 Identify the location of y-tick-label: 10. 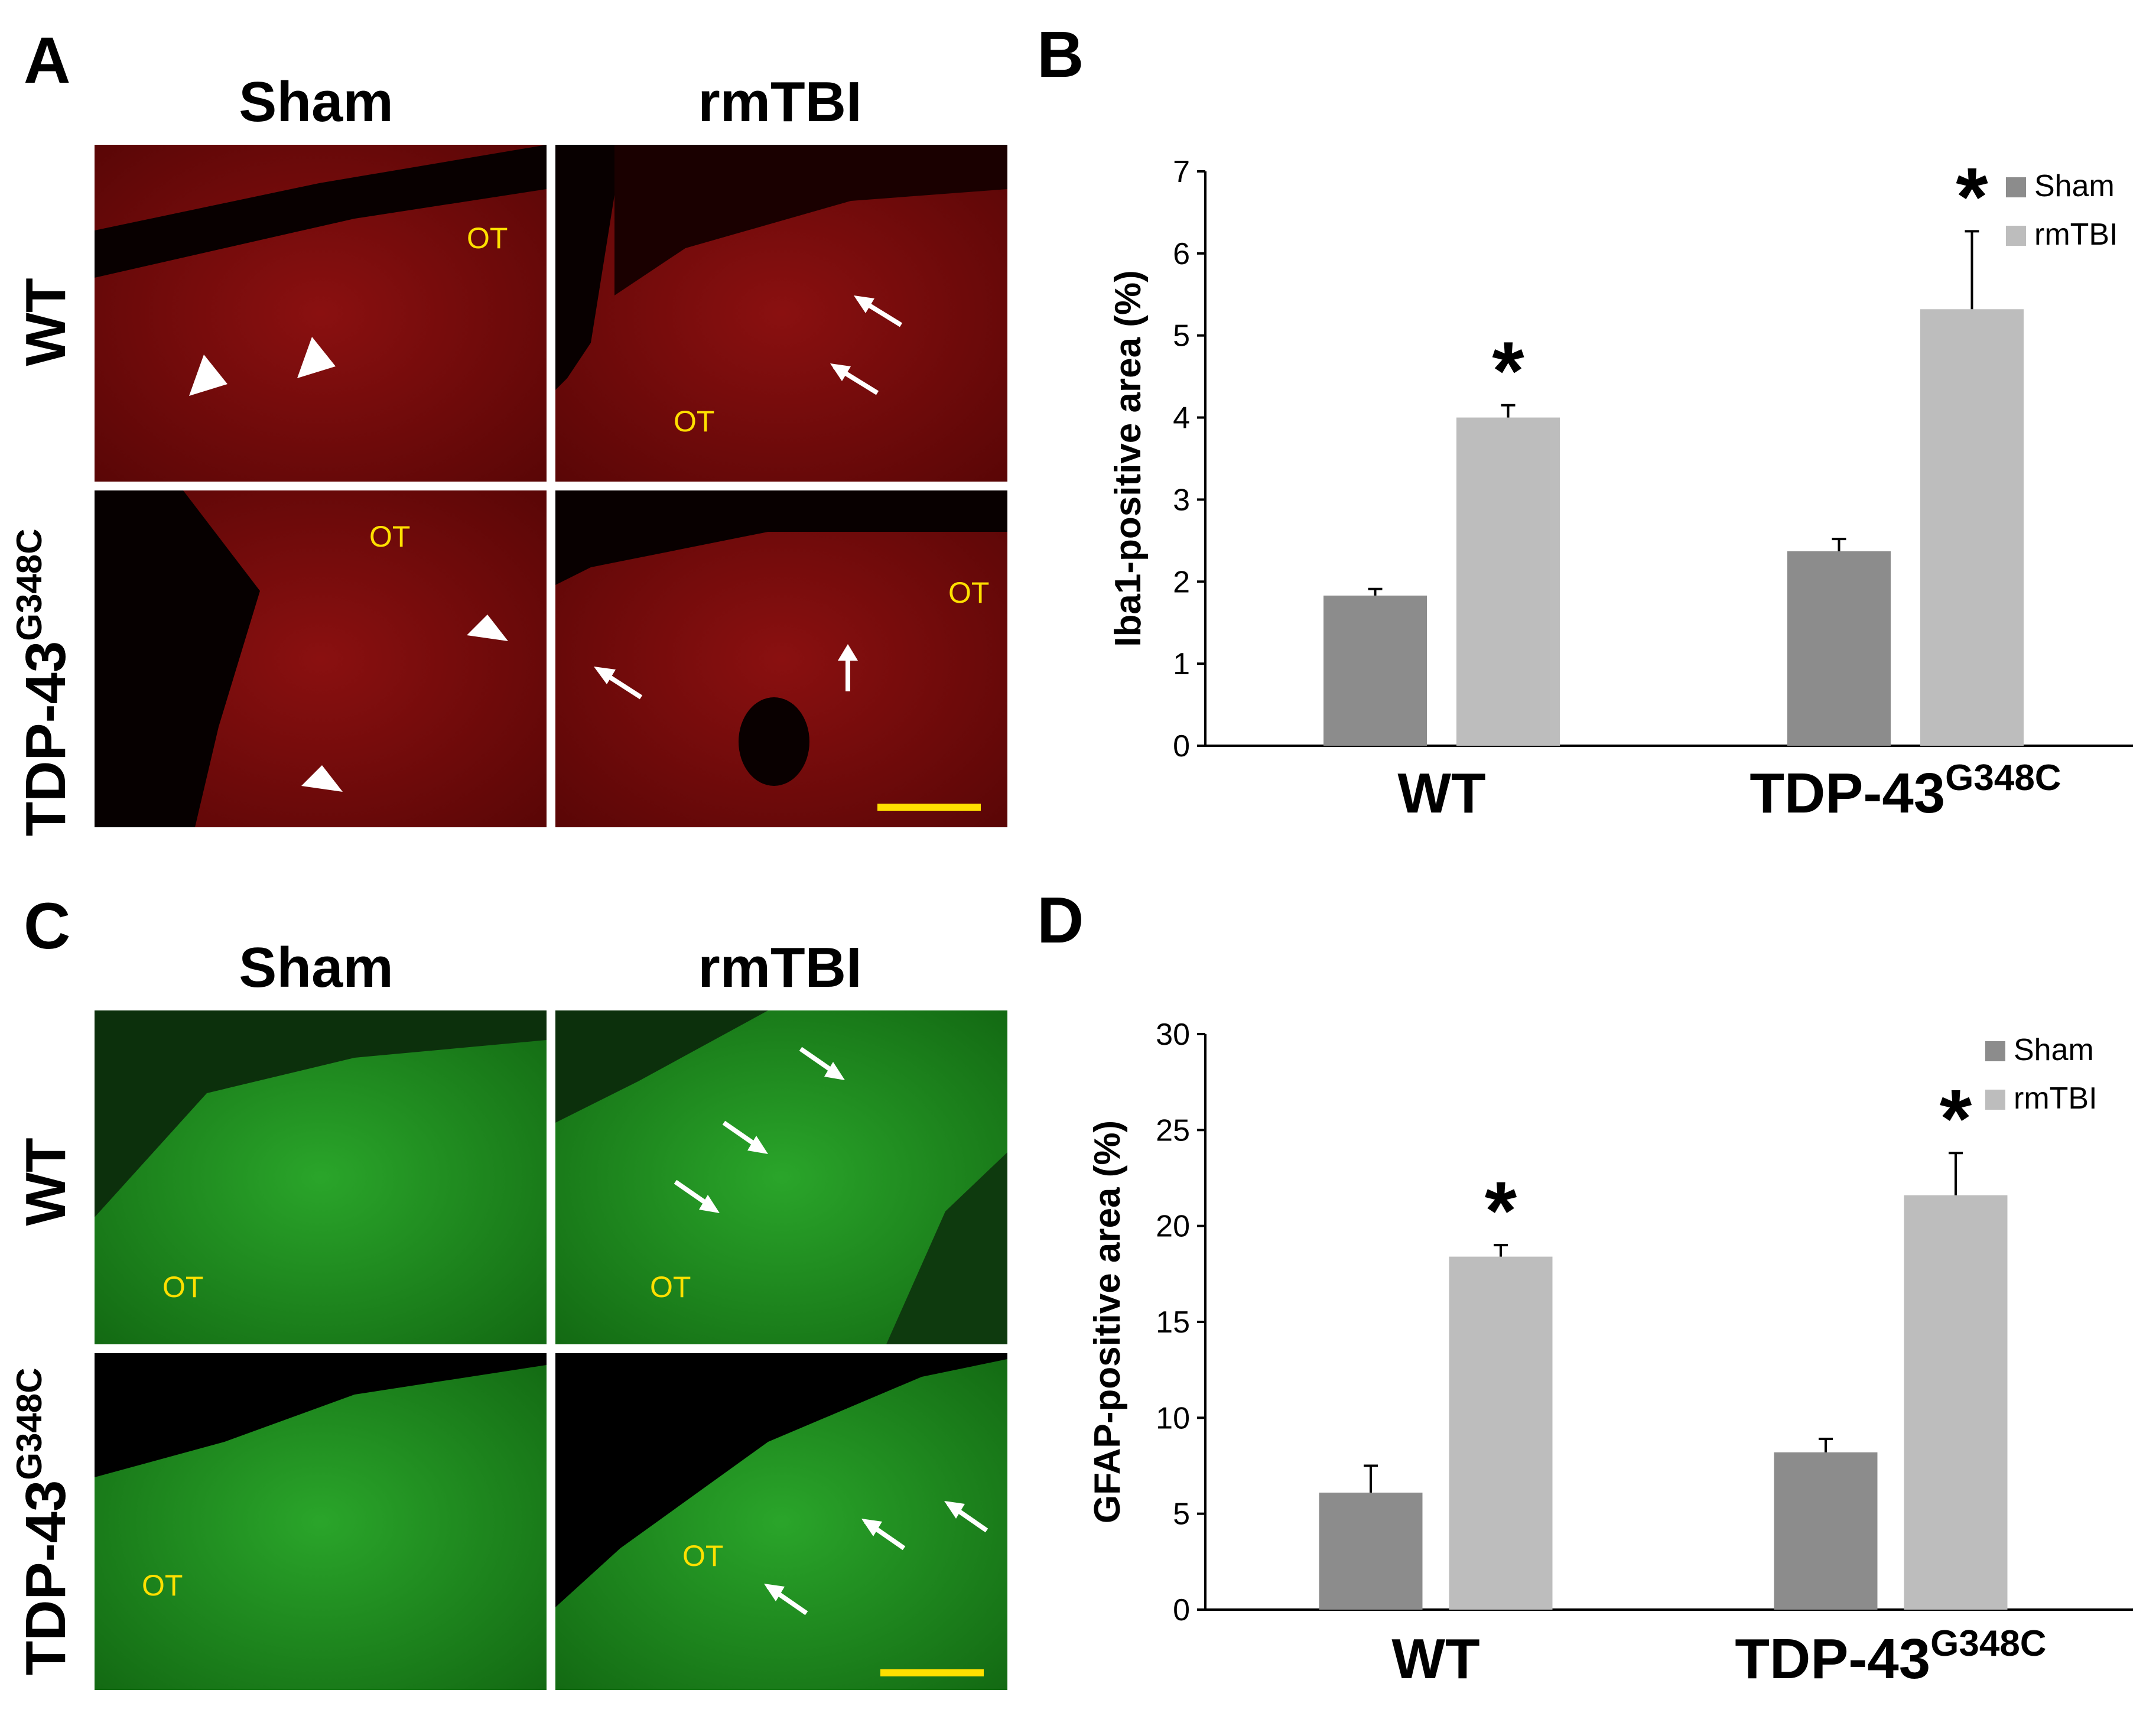
(1173, 1418).